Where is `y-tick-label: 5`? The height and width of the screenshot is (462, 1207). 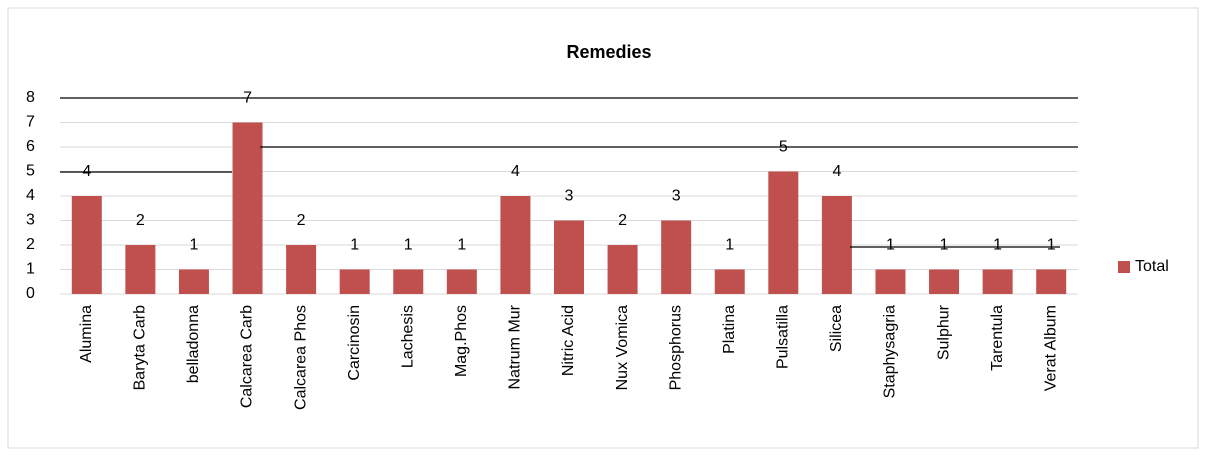
y-tick-label: 5 is located at coordinates (30, 171).